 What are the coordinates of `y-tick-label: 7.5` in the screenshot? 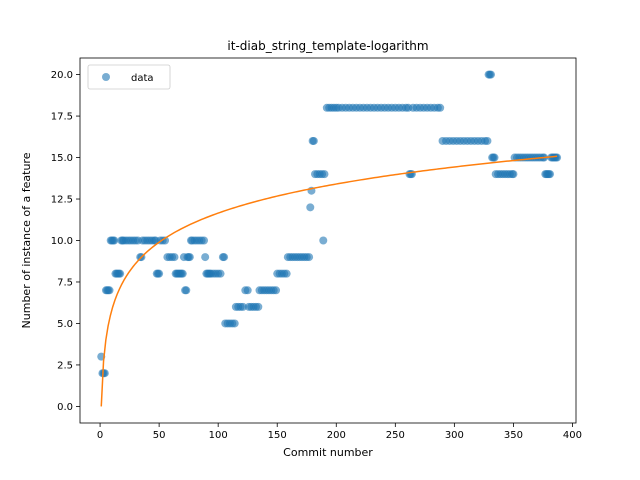 It's located at (65, 282).